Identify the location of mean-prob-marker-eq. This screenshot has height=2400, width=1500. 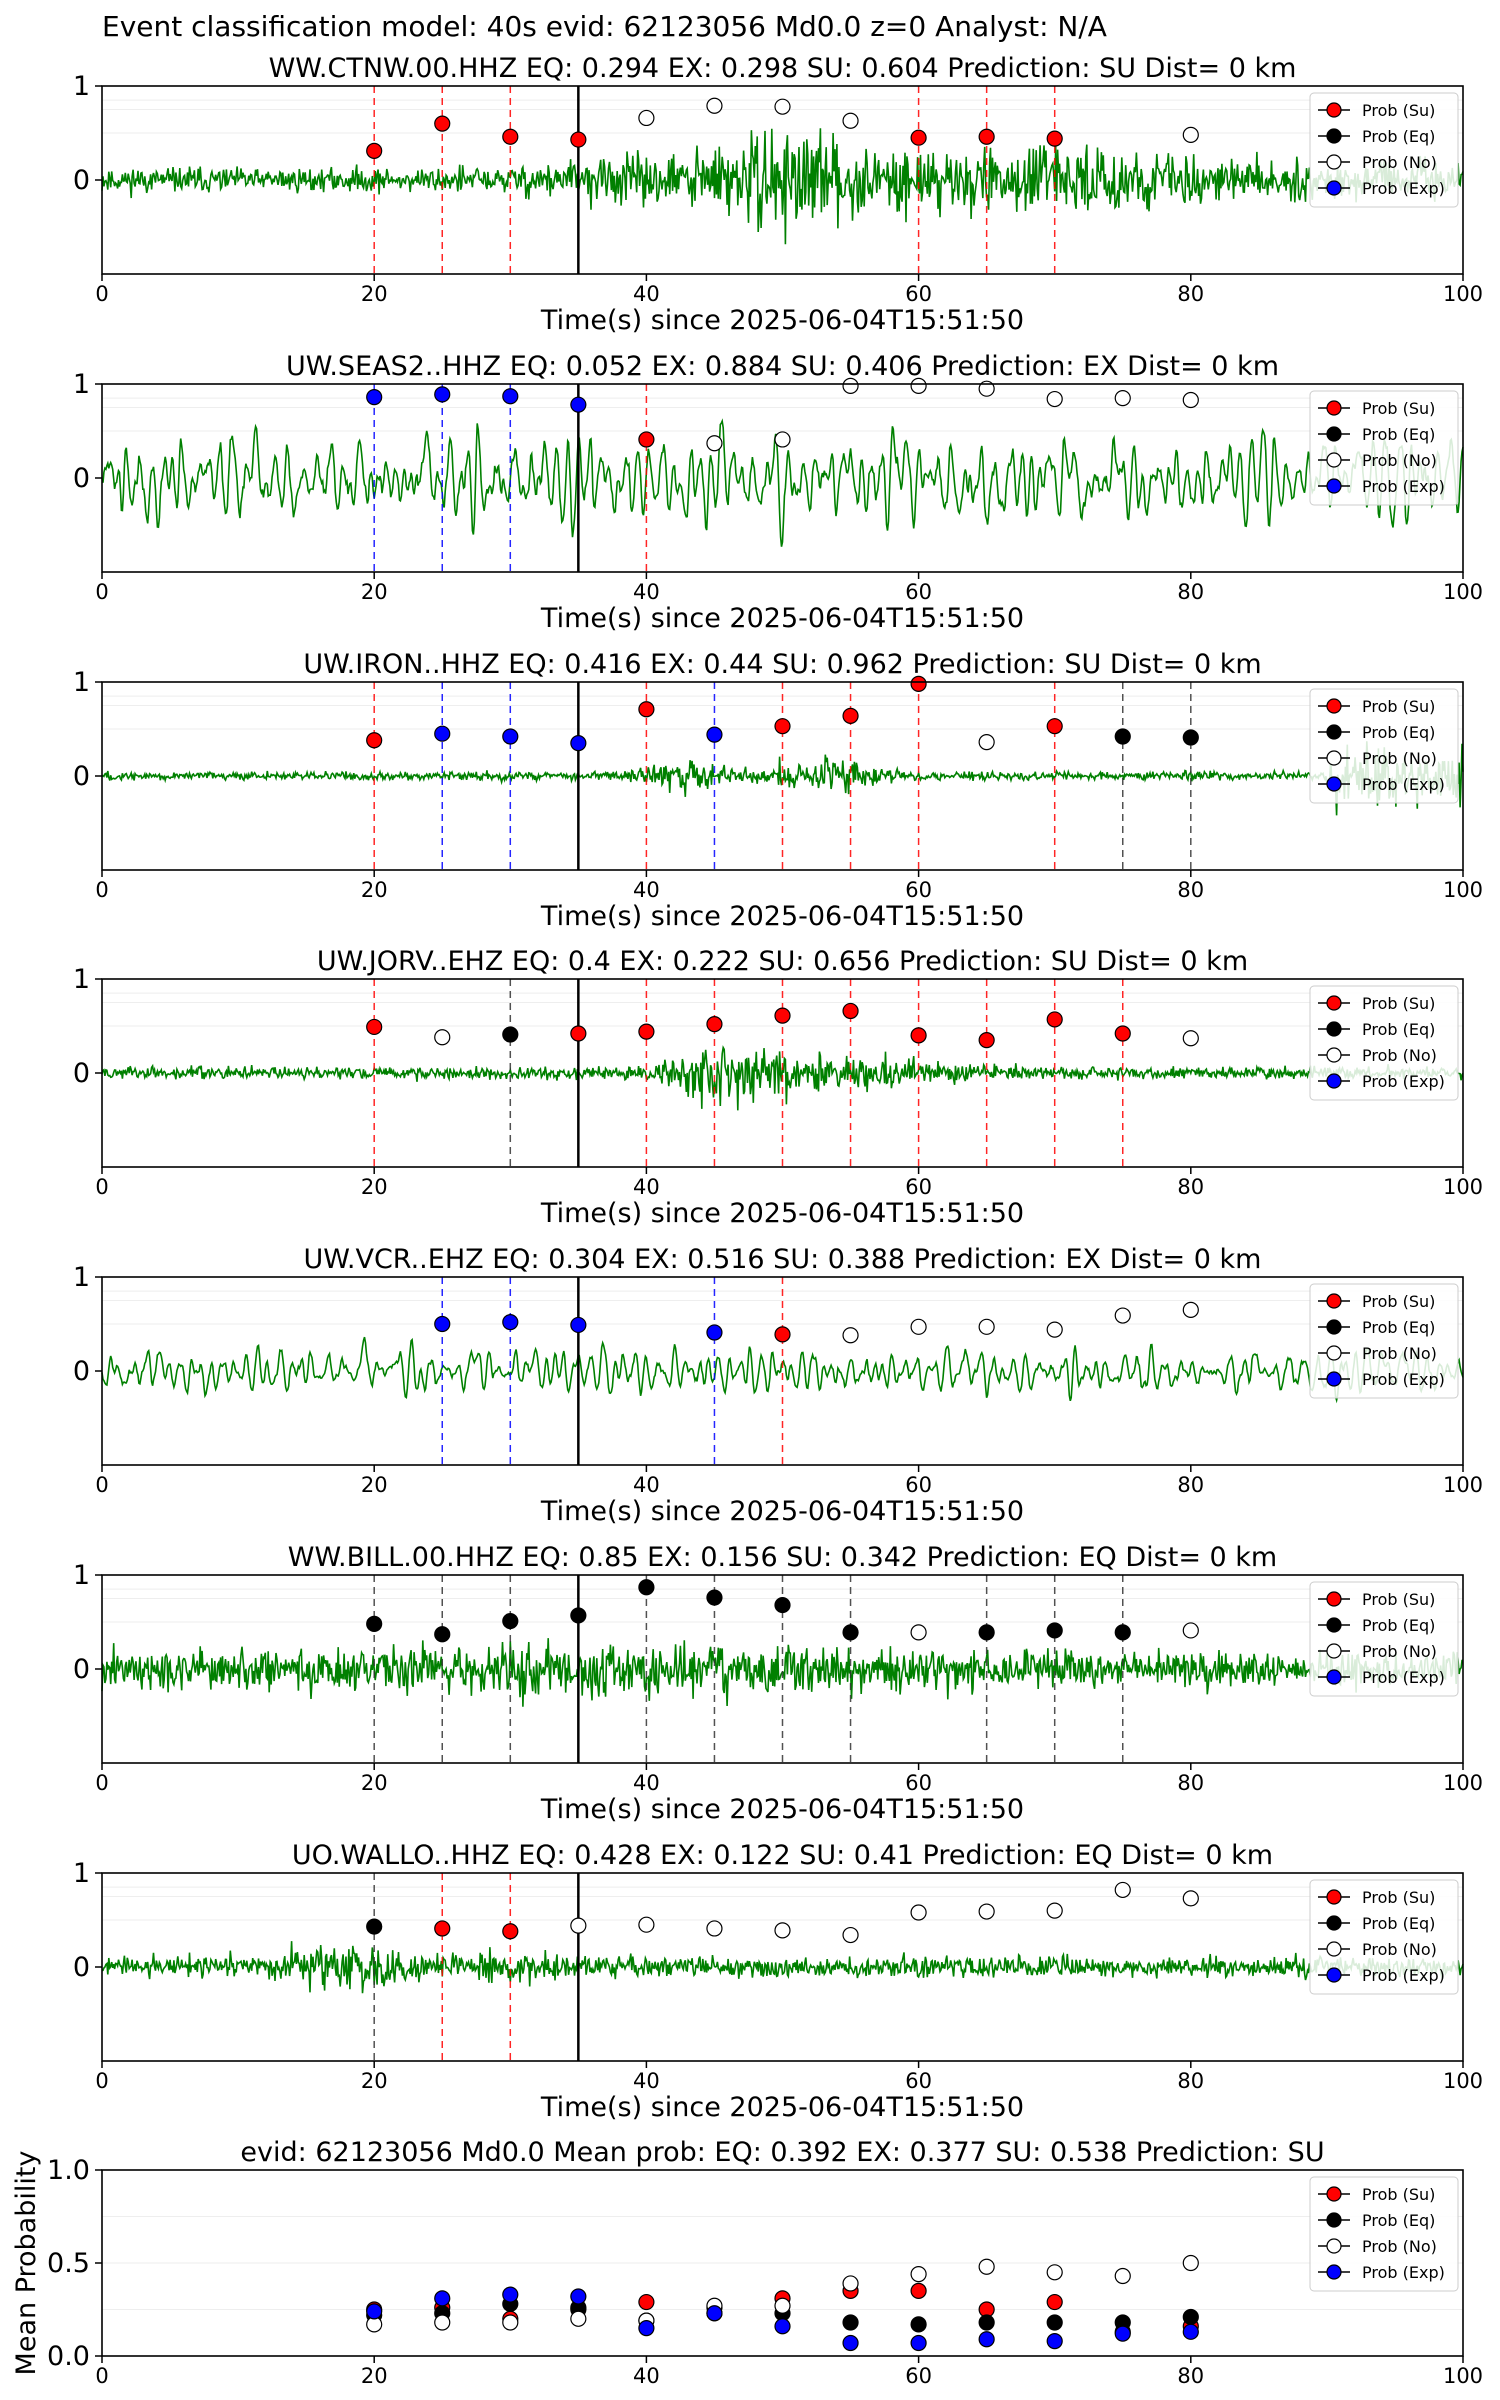
(850, 2322).